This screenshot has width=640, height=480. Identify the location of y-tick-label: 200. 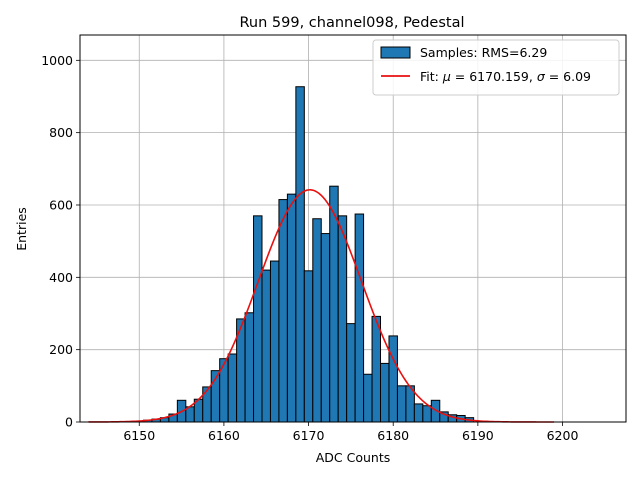
(61, 349).